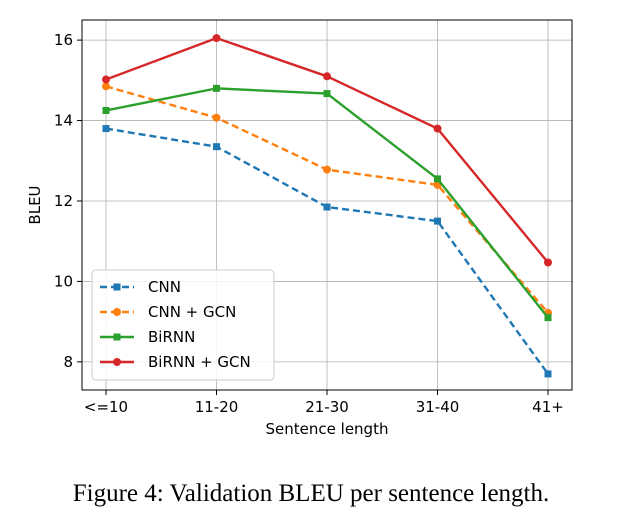 This screenshot has width=622, height=532. Describe the element at coordinates (63, 201) in the screenshot. I see `y-tick-label: 12` at that location.